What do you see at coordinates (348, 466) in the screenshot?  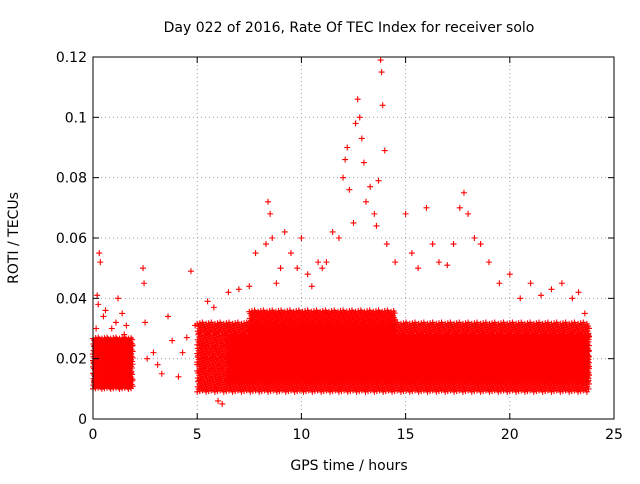 I see `x-axis-label: GPS time / hours` at bounding box center [348, 466].